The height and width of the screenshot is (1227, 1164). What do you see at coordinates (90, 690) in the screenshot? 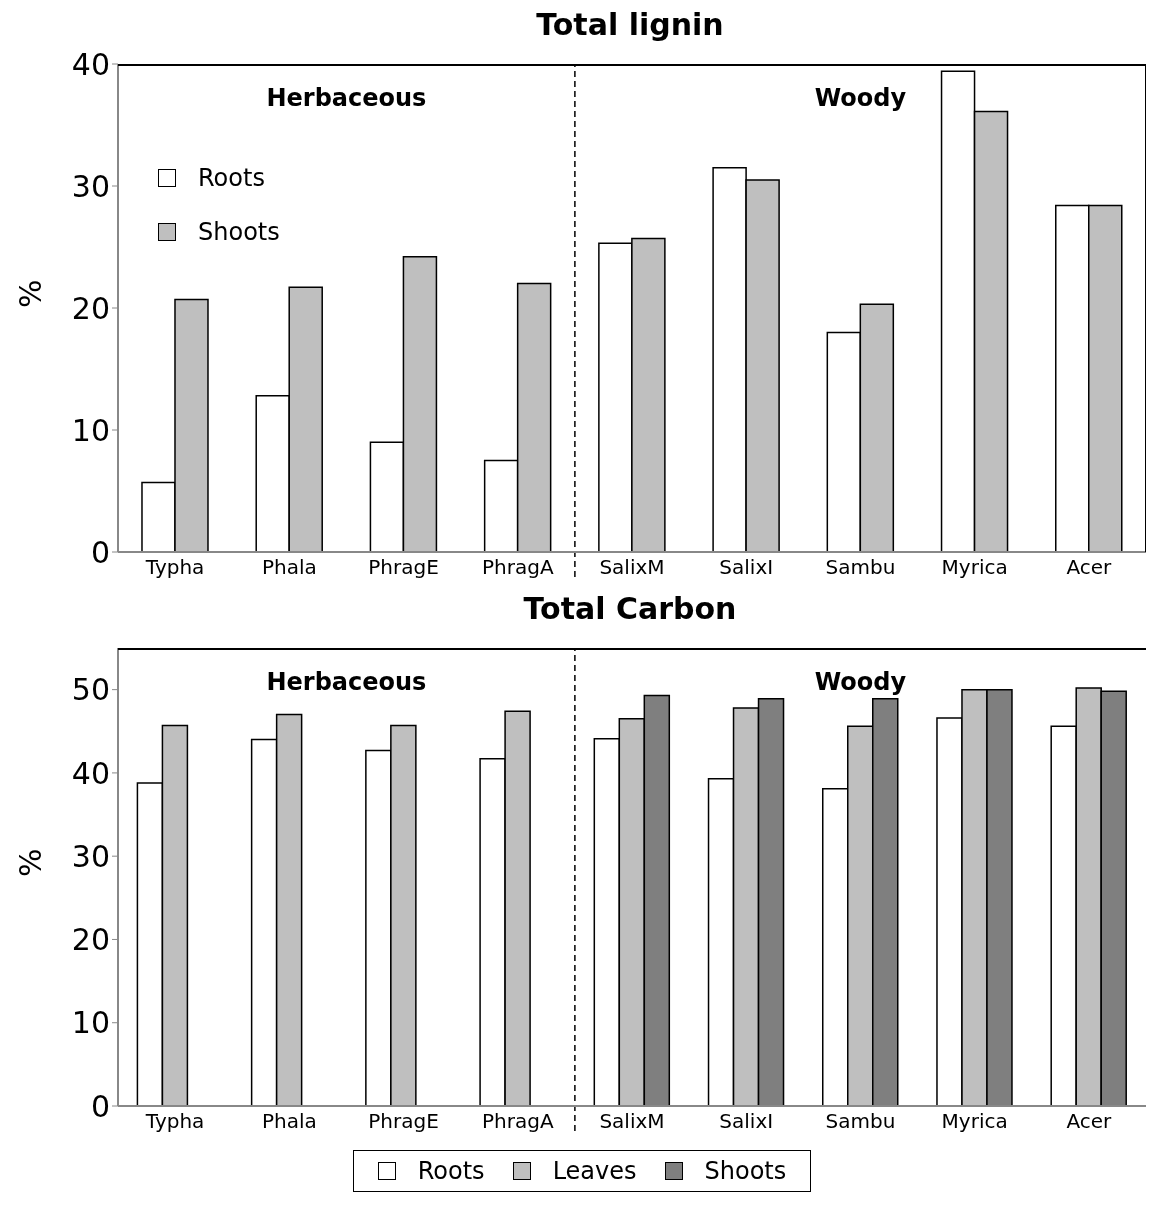
I see `y-tick-label: 50` at bounding box center [90, 690].